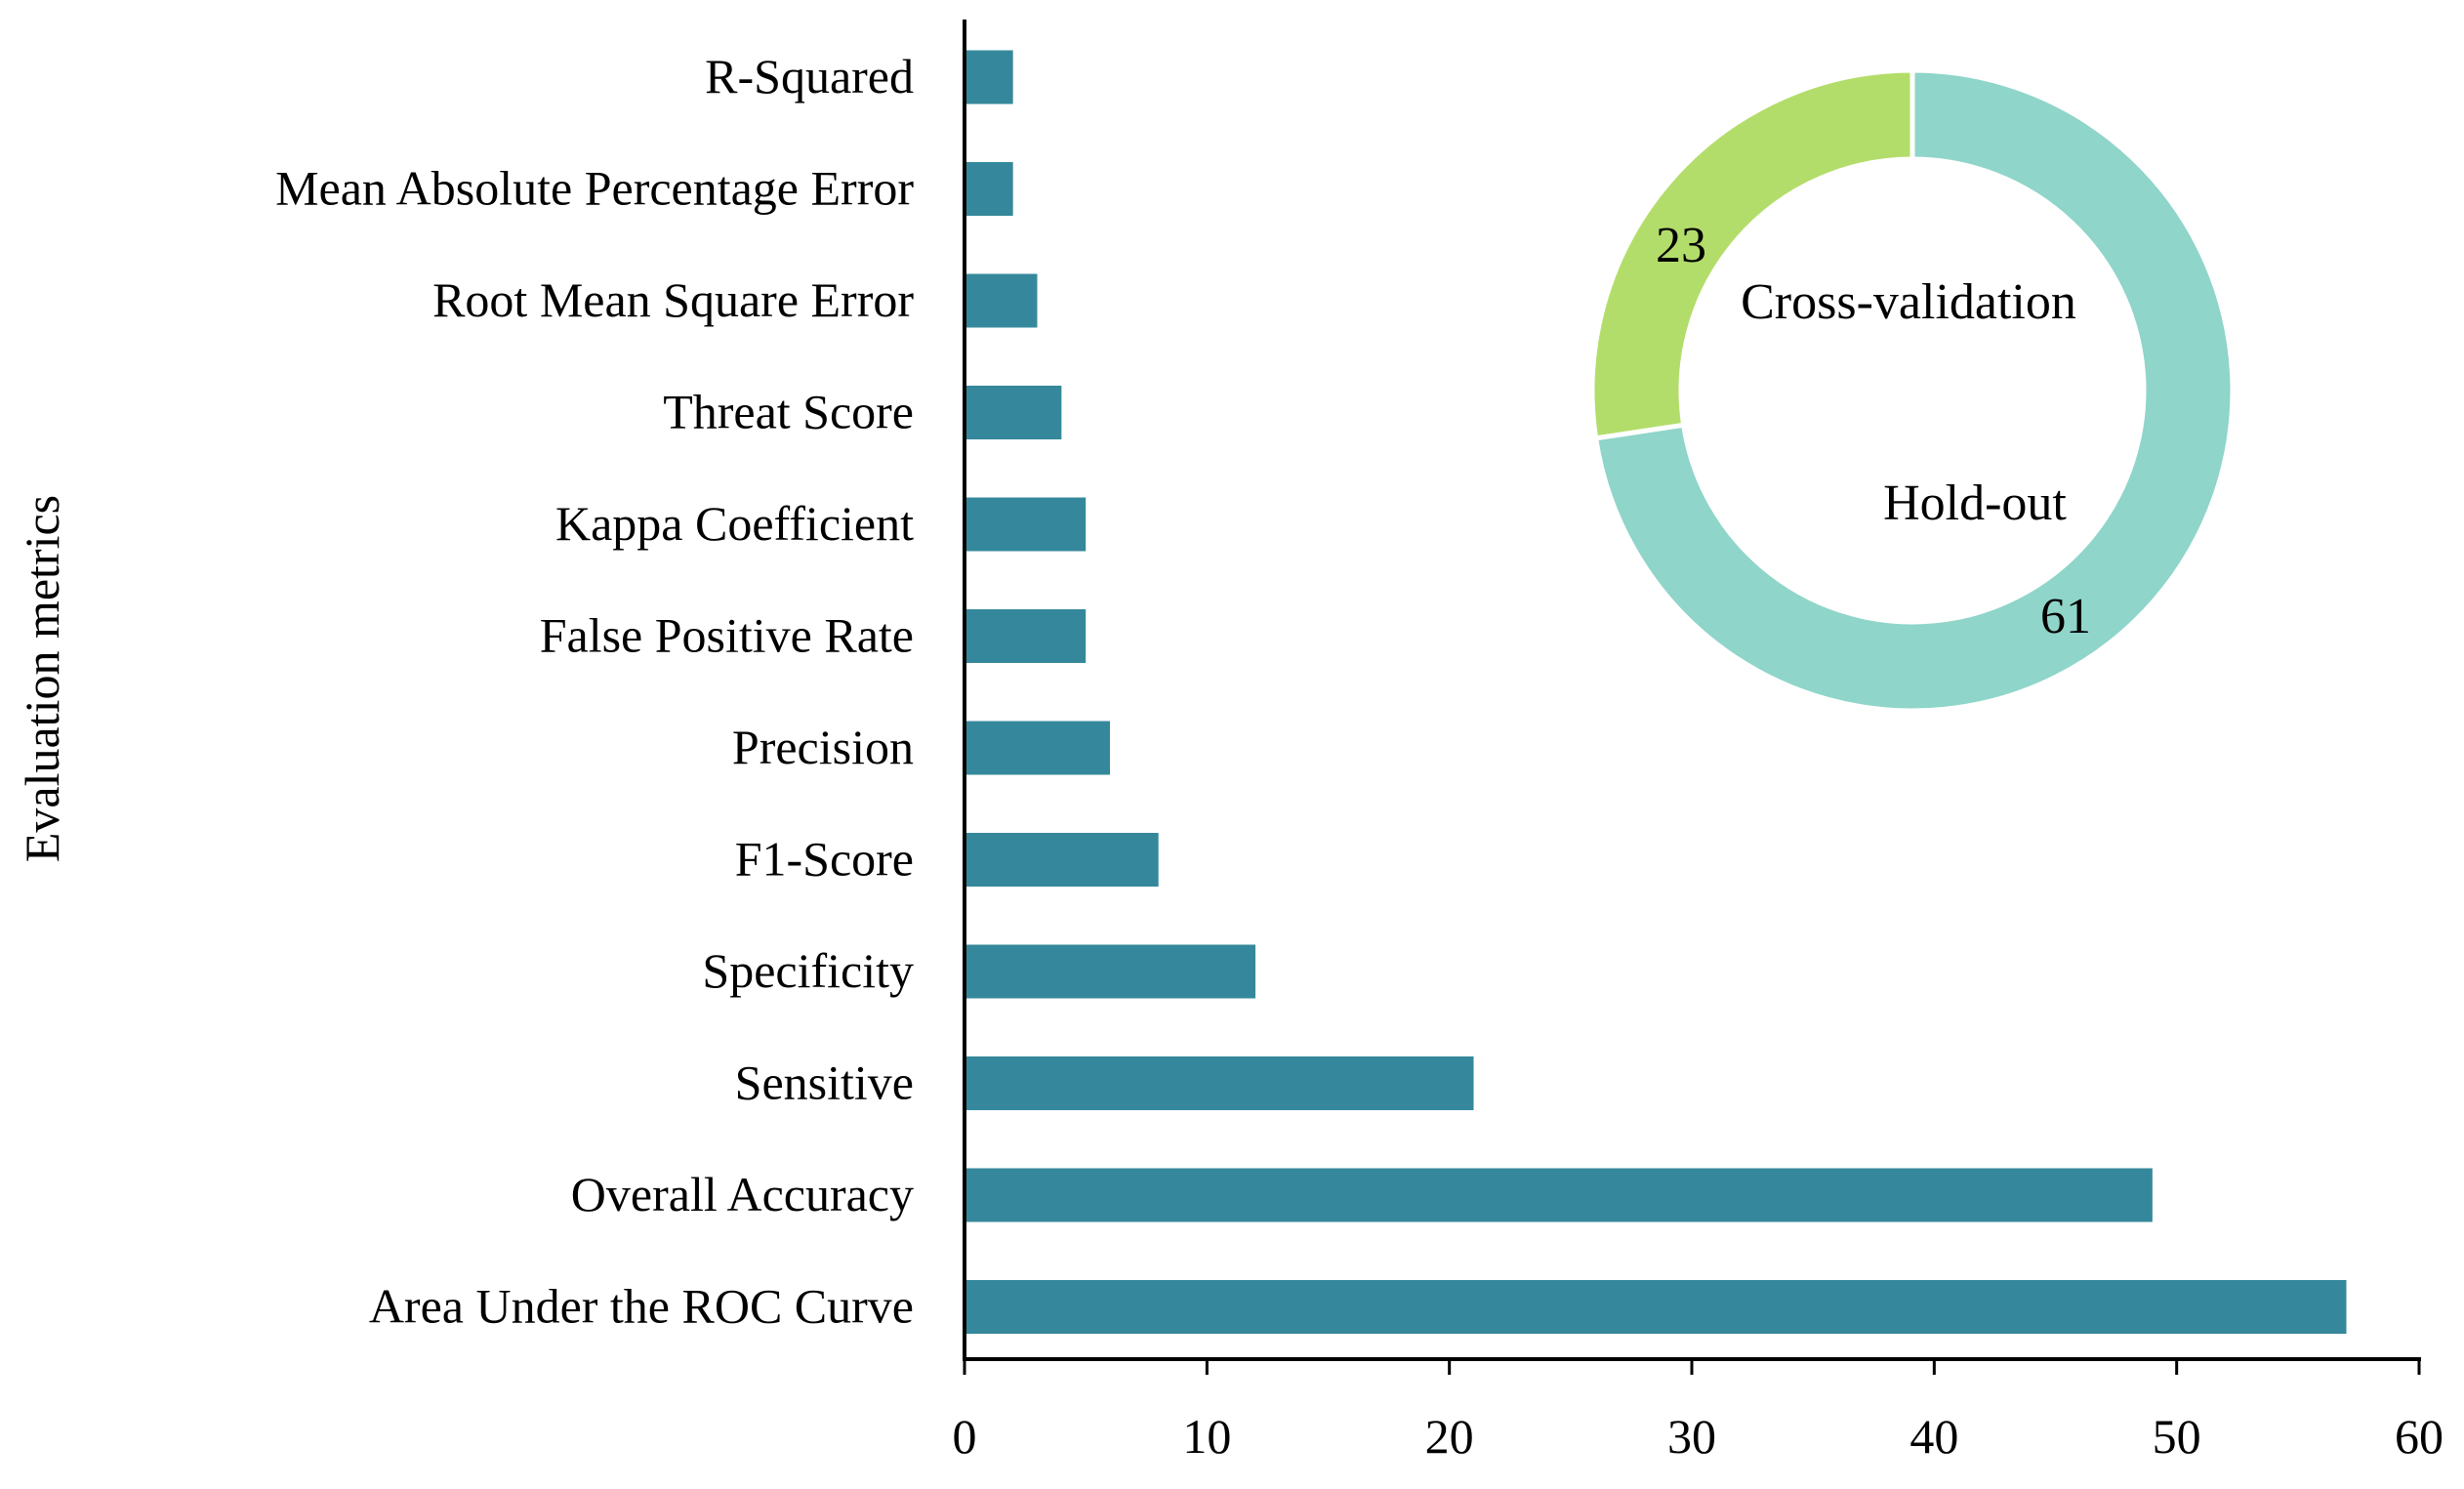 This screenshot has width=2464, height=1489. Describe the element at coordinates (594, 188) in the screenshot. I see `category-label: Mean Absolute Percentage Error` at that location.